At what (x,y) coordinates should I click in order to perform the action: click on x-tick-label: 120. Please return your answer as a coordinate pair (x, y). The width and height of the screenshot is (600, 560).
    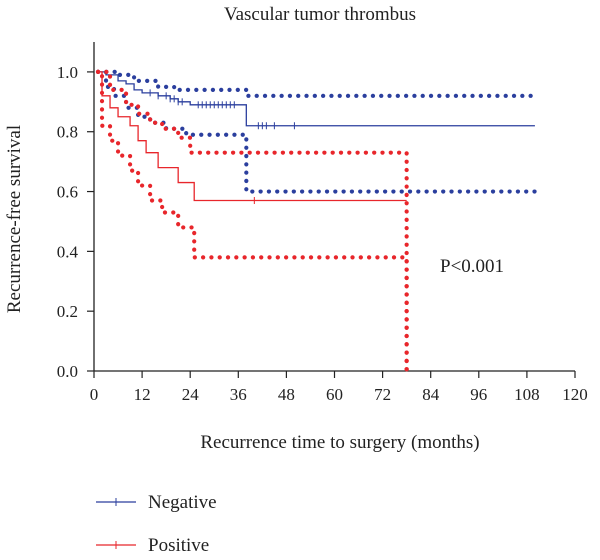
    Looking at the image, I should click on (575, 394).